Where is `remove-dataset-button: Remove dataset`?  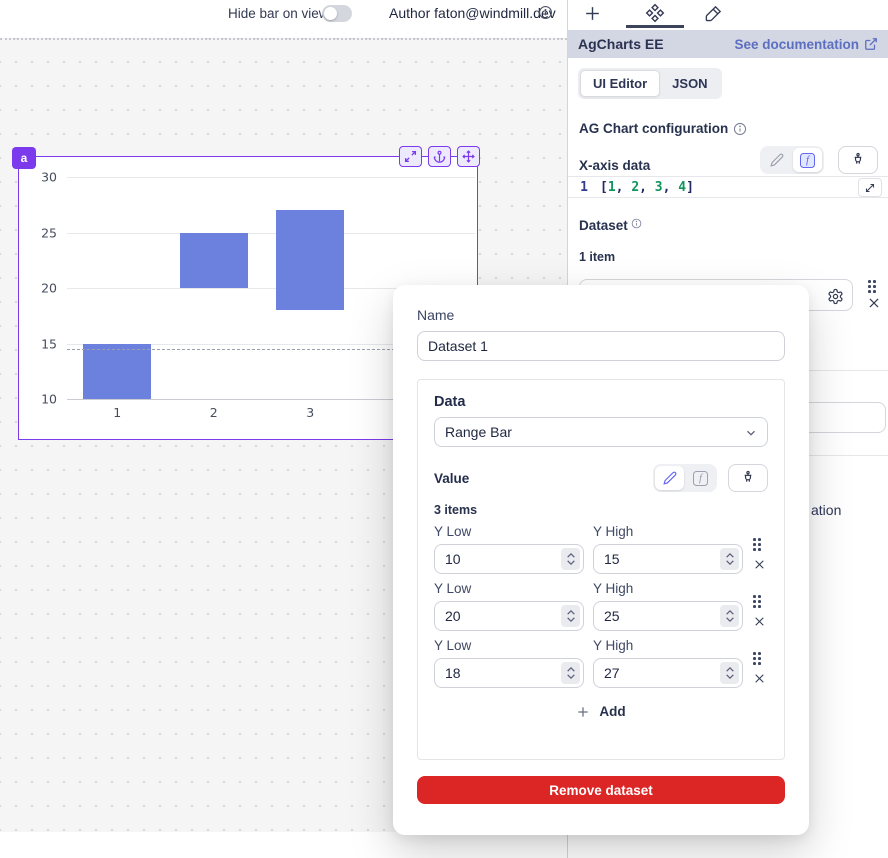 remove-dataset-button: Remove dataset is located at coordinates (601, 790).